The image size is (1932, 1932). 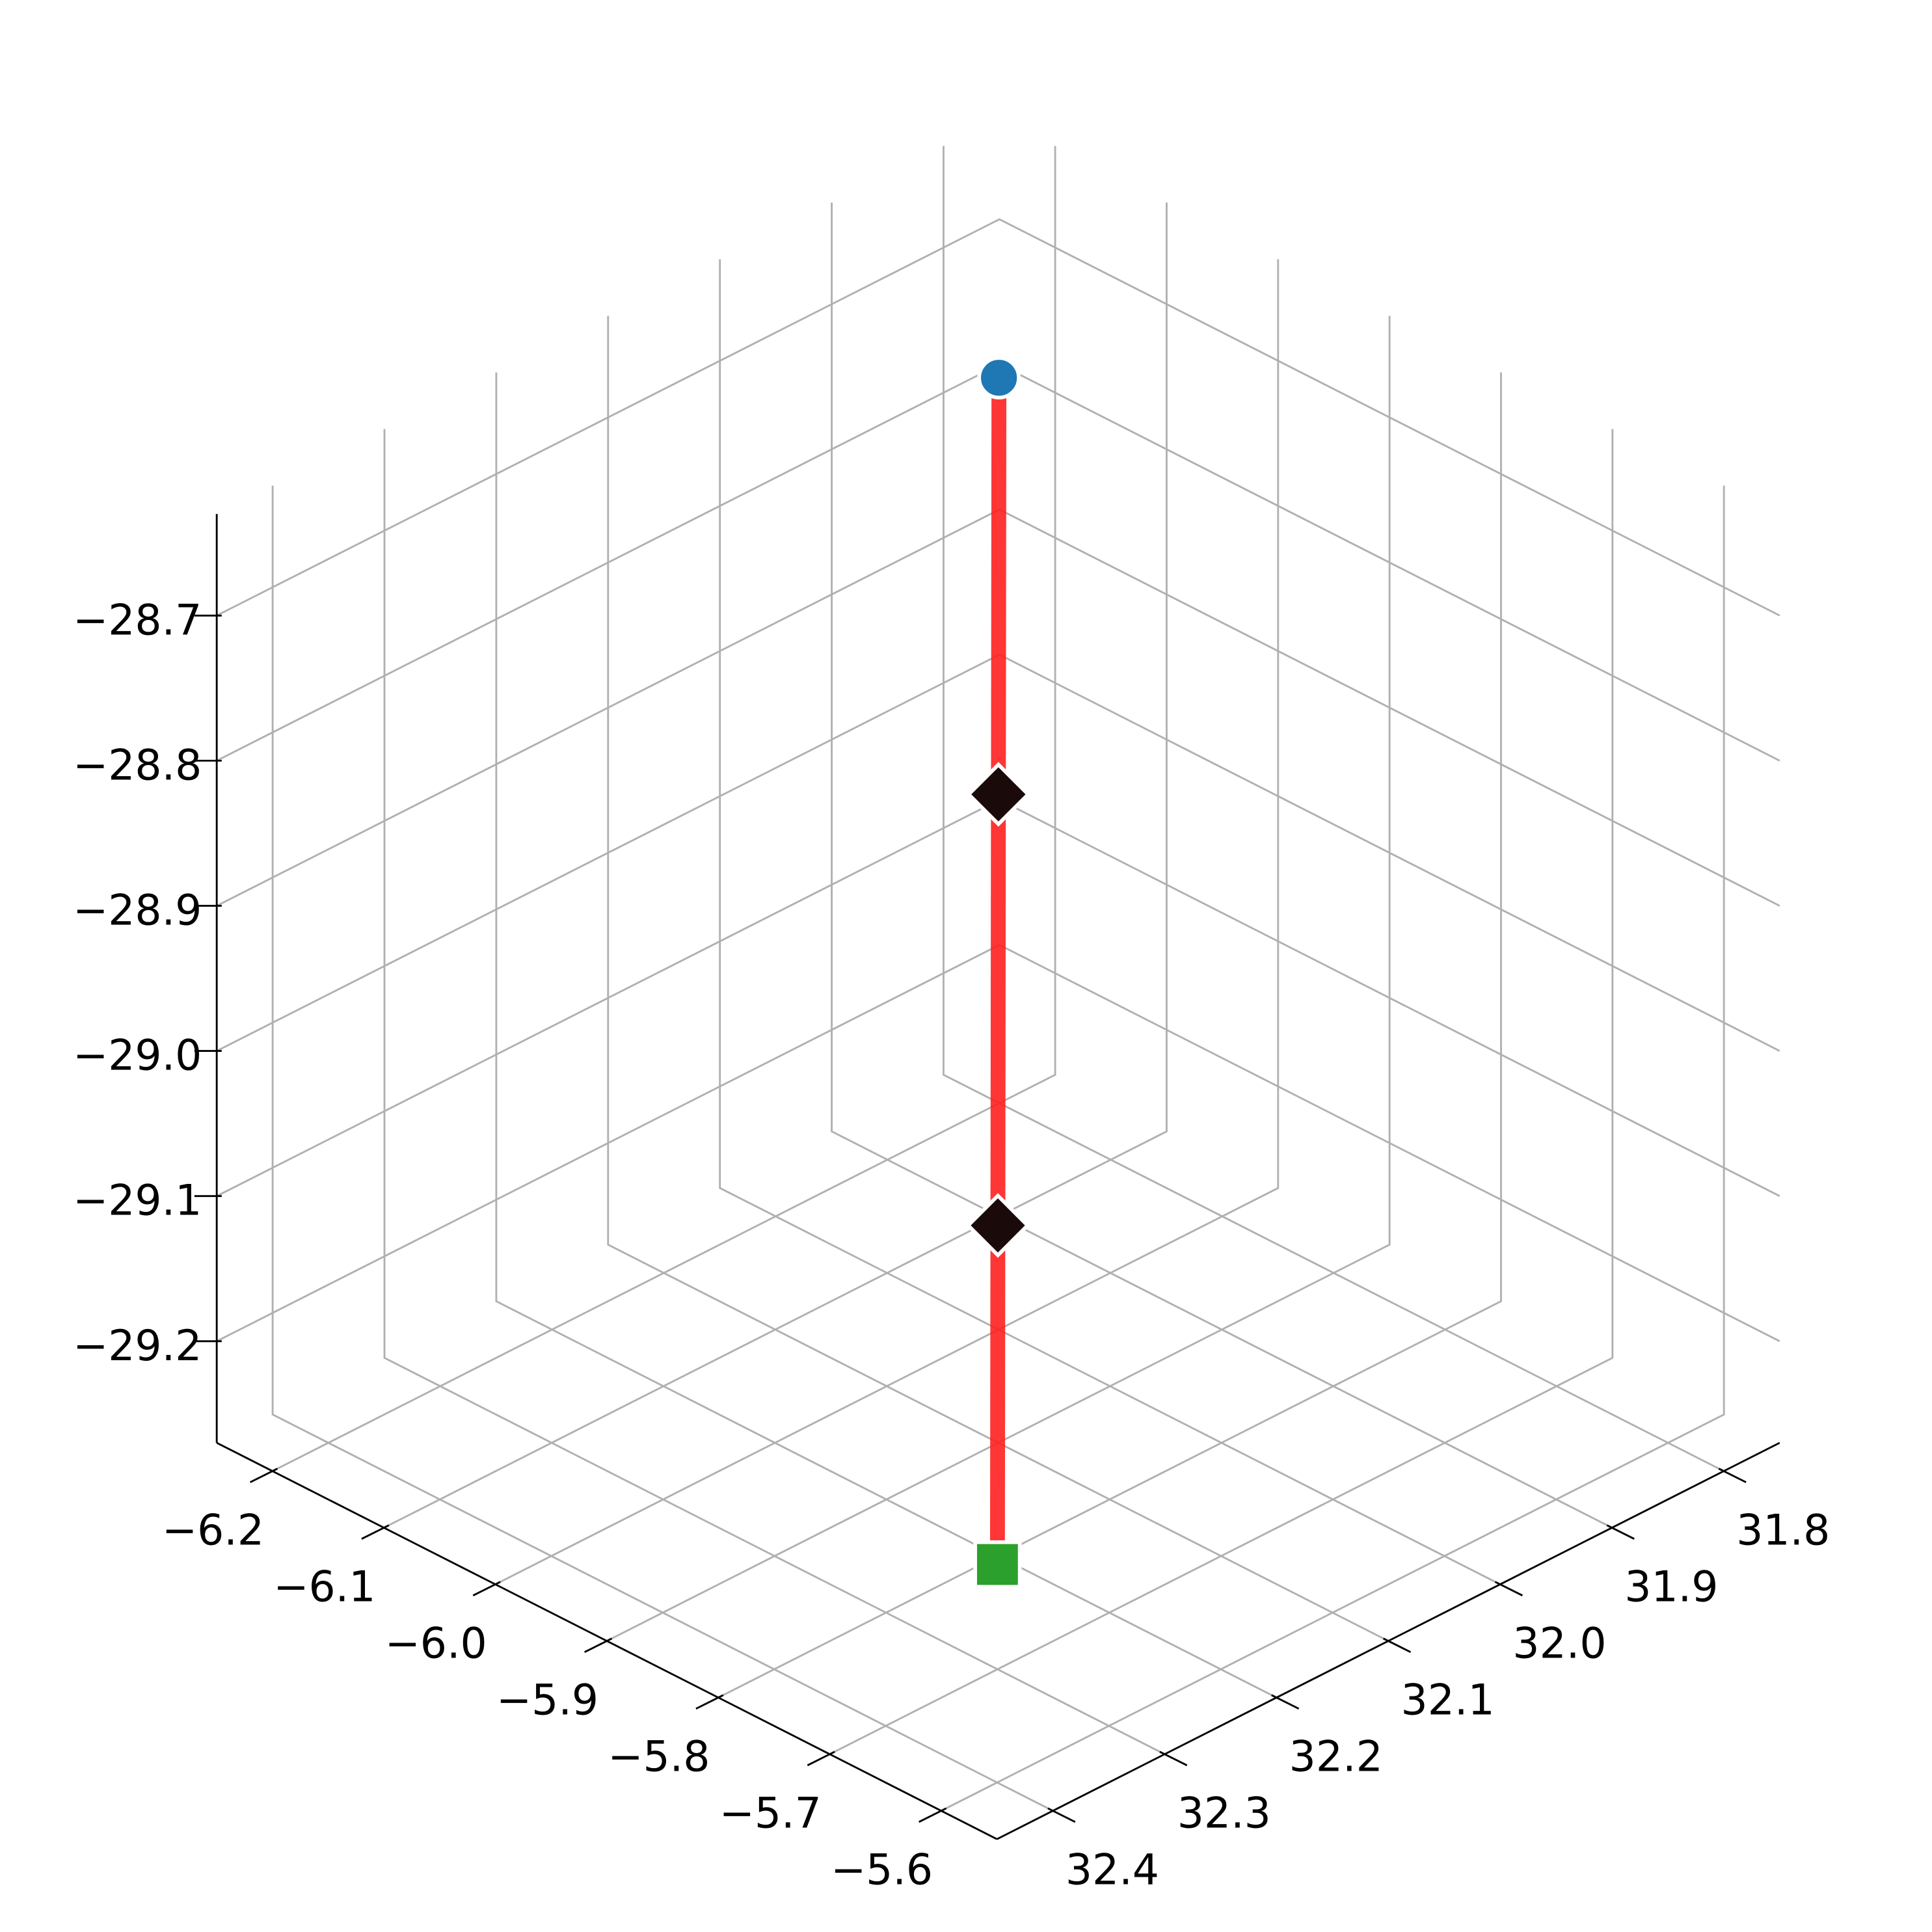 What do you see at coordinates (547, 1700) in the screenshot?
I see `x-tick-label: −5.9` at bounding box center [547, 1700].